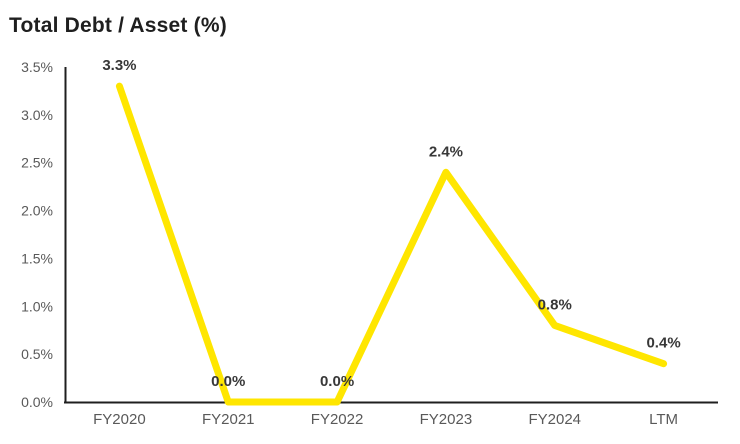  Describe the element at coordinates (446, 151) in the screenshot. I see `data-point-label: 2.4%` at that location.